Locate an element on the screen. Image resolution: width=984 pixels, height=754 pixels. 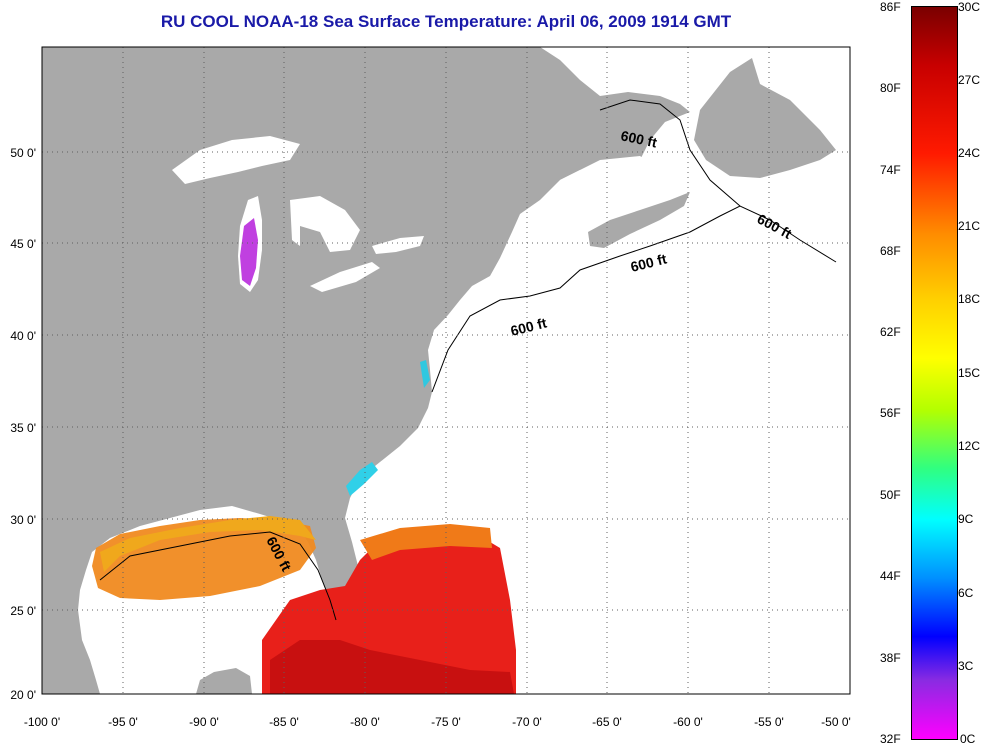
colorbar-f-label: 68F is located at coordinates (890, 251).